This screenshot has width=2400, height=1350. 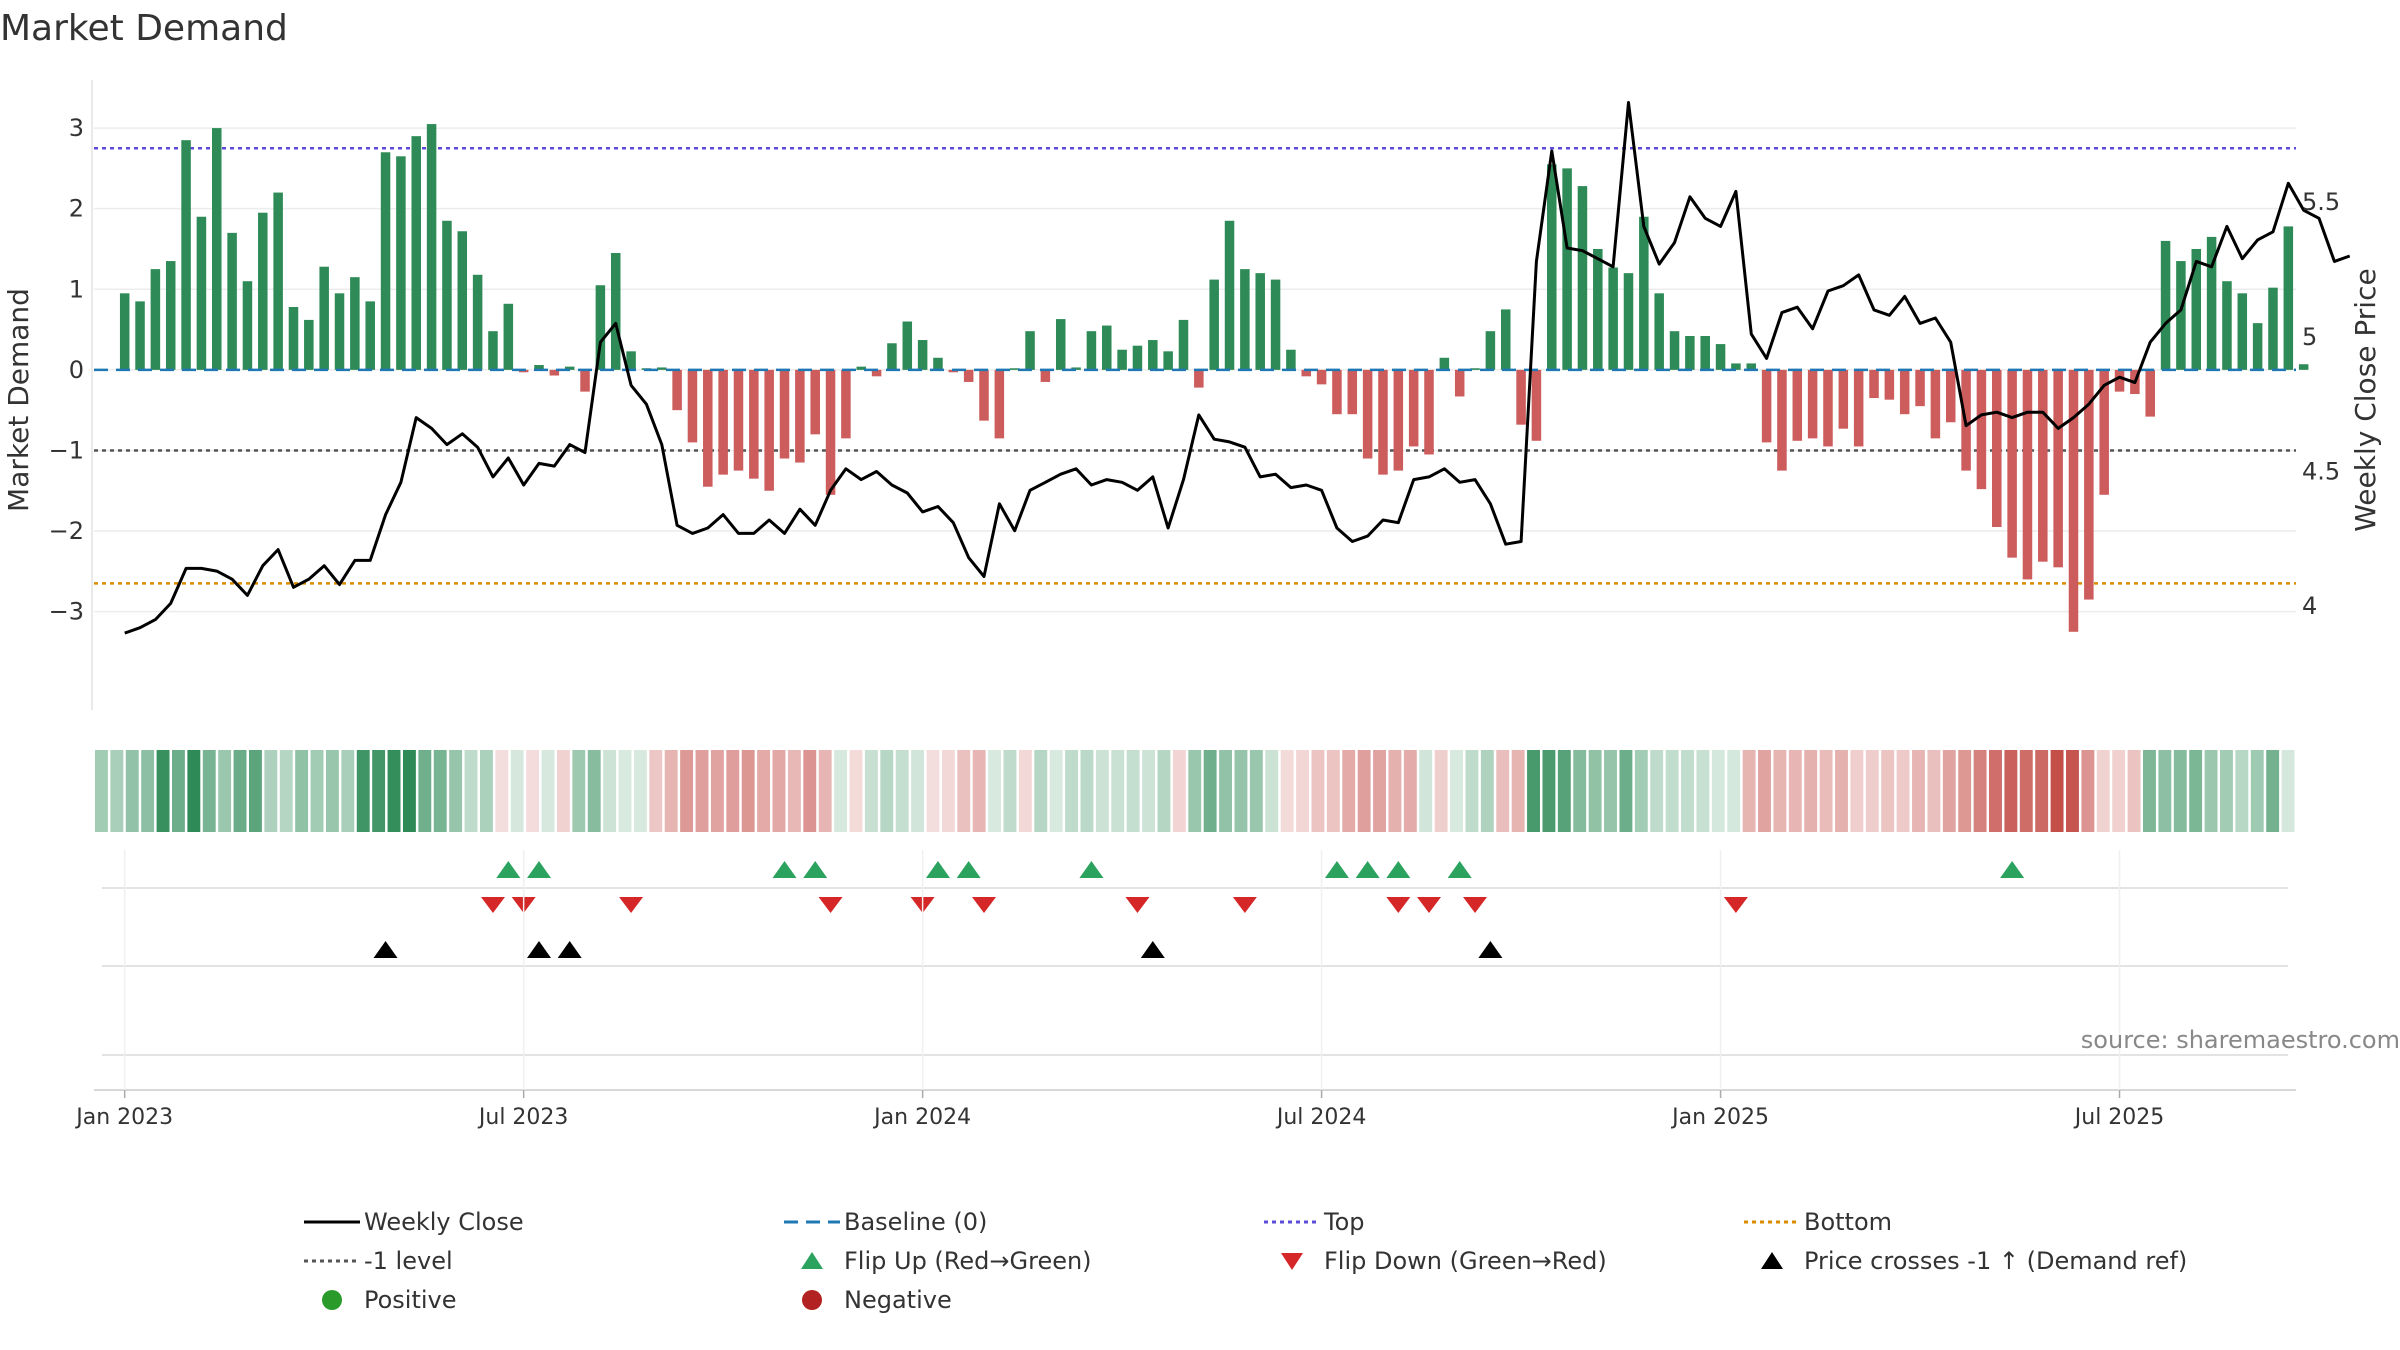 What do you see at coordinates (376, 1261) in the screenshot?
I see `legend-minus-one-level: -1 level` at bounding box center [376, 1261].